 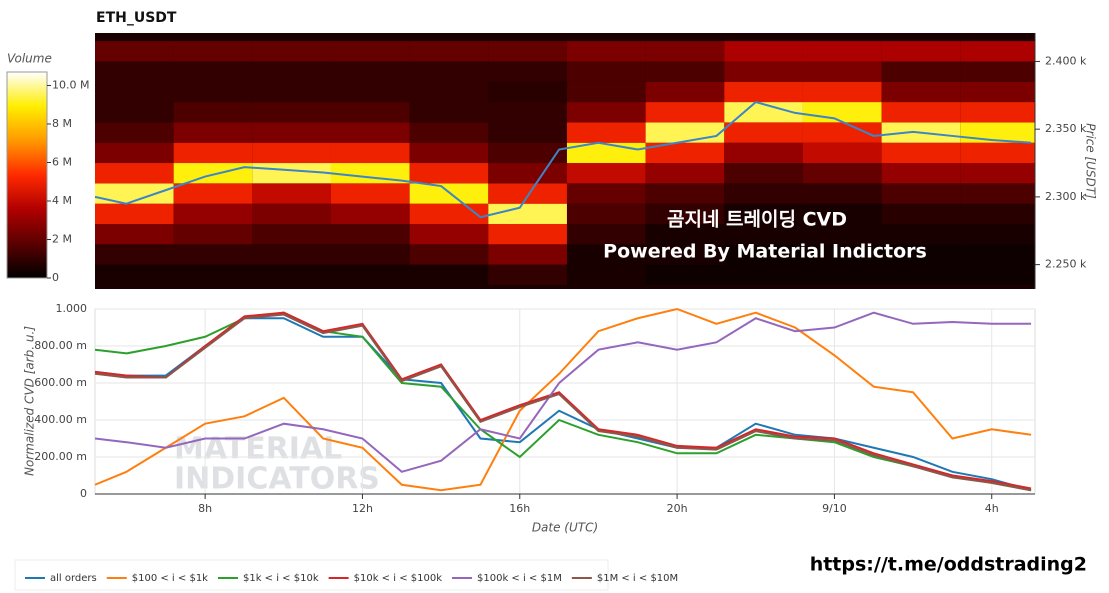 I want to click on y-tick-label: 600.00 m, so click(x=60, y=382).